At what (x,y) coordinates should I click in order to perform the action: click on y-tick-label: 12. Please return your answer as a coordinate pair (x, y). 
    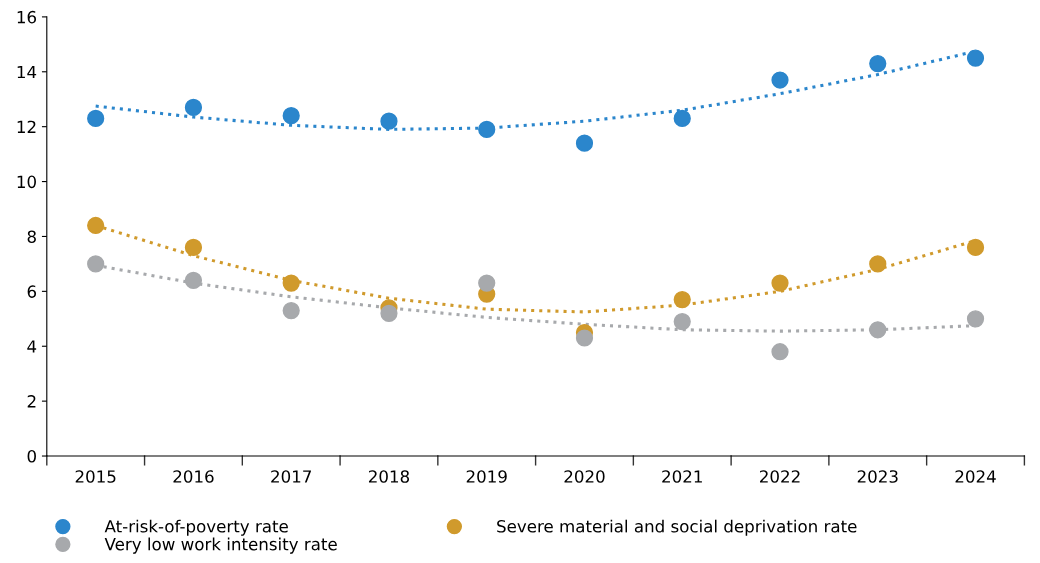
    Looking at the image, I should click on (26, 127).